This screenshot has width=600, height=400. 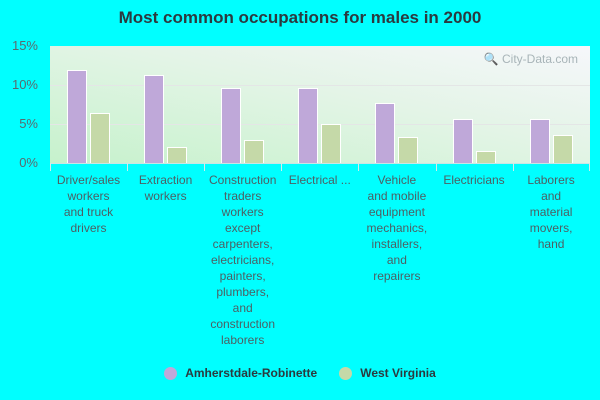 I want to click on legend-item-west-virginia: West Virginia, so click(x=387, y=373).